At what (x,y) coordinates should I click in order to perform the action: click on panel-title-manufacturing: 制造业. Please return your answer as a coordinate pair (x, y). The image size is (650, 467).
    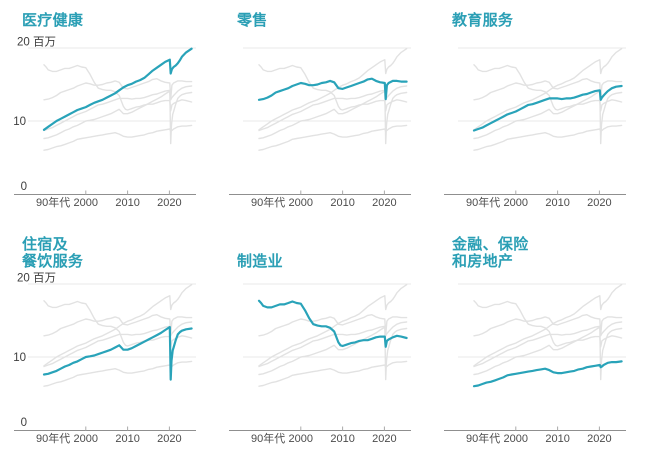
    Looking at the image, I should click on (337, 253).